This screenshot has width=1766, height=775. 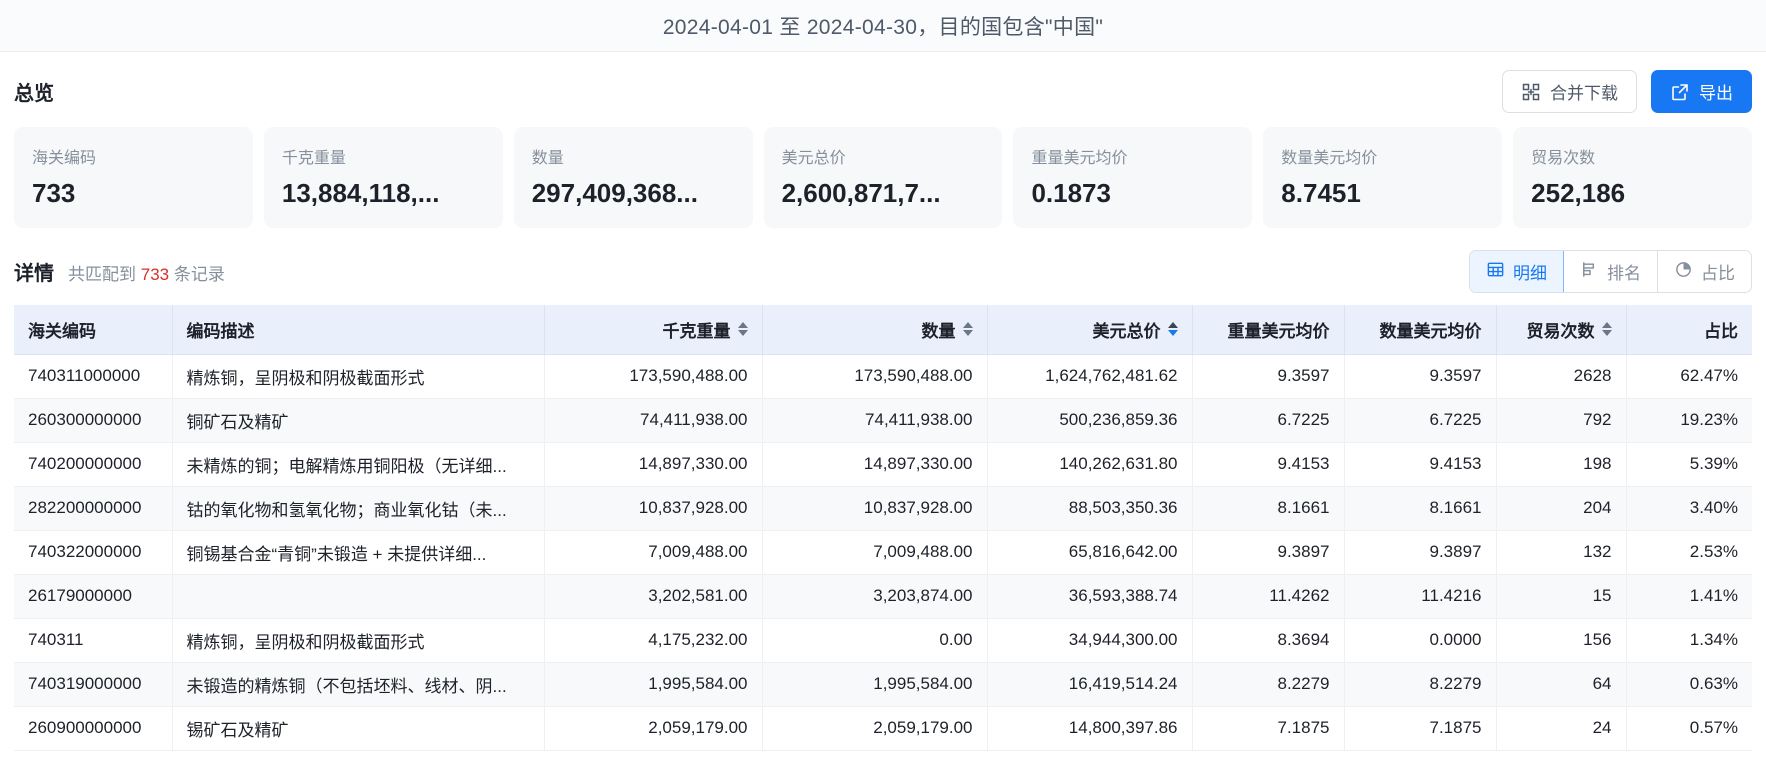 I want to click on cell-trade-count: 132, so click(x=1561, y=552).